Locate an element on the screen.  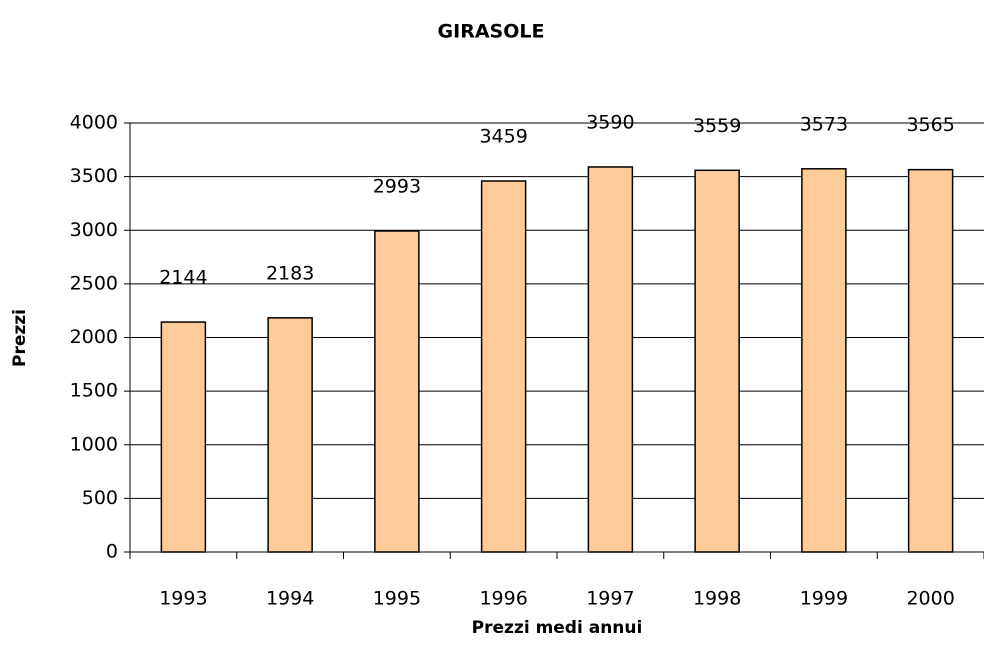
x-tick-label: 1994 is located at coordinates (290, 599).